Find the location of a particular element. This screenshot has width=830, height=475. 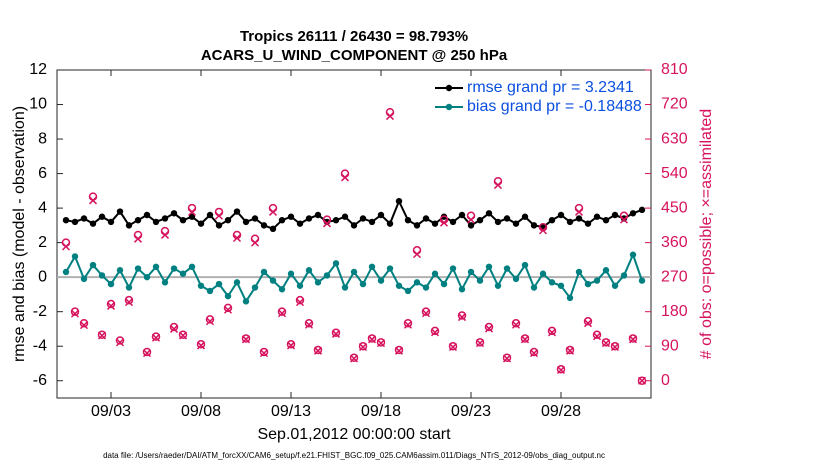

y2-tick-label: 630 is located at coordinates (674, 138).